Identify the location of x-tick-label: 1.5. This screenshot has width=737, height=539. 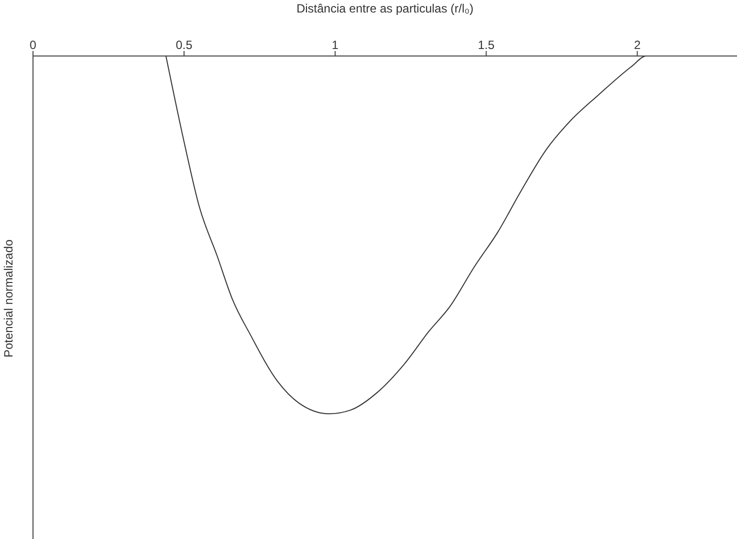
(486, 45).